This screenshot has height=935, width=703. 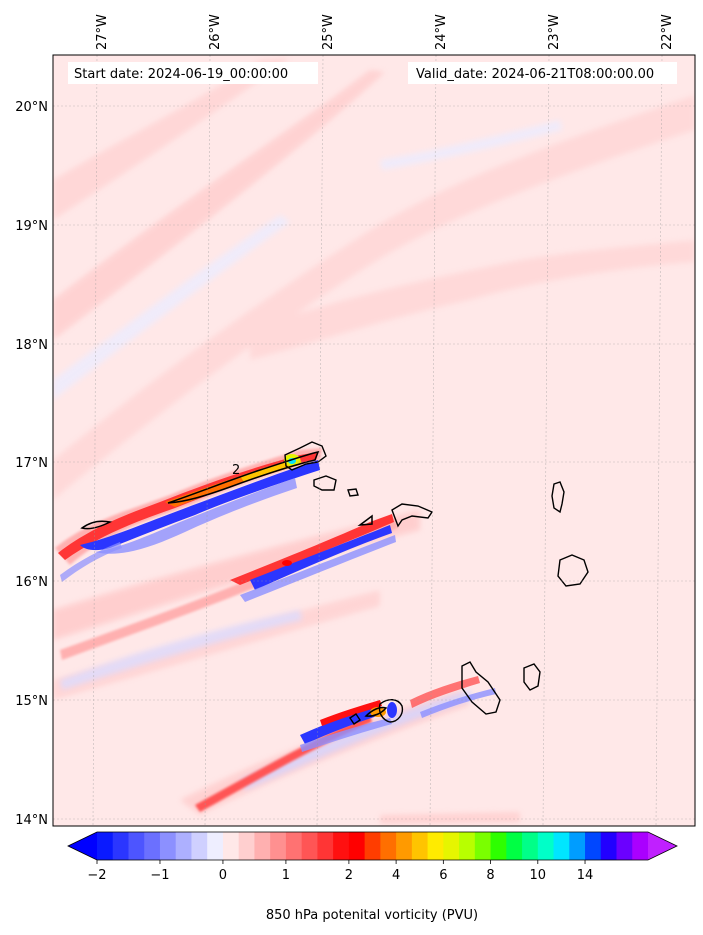 I want to click on island-maio, so click(x=532, y=677).